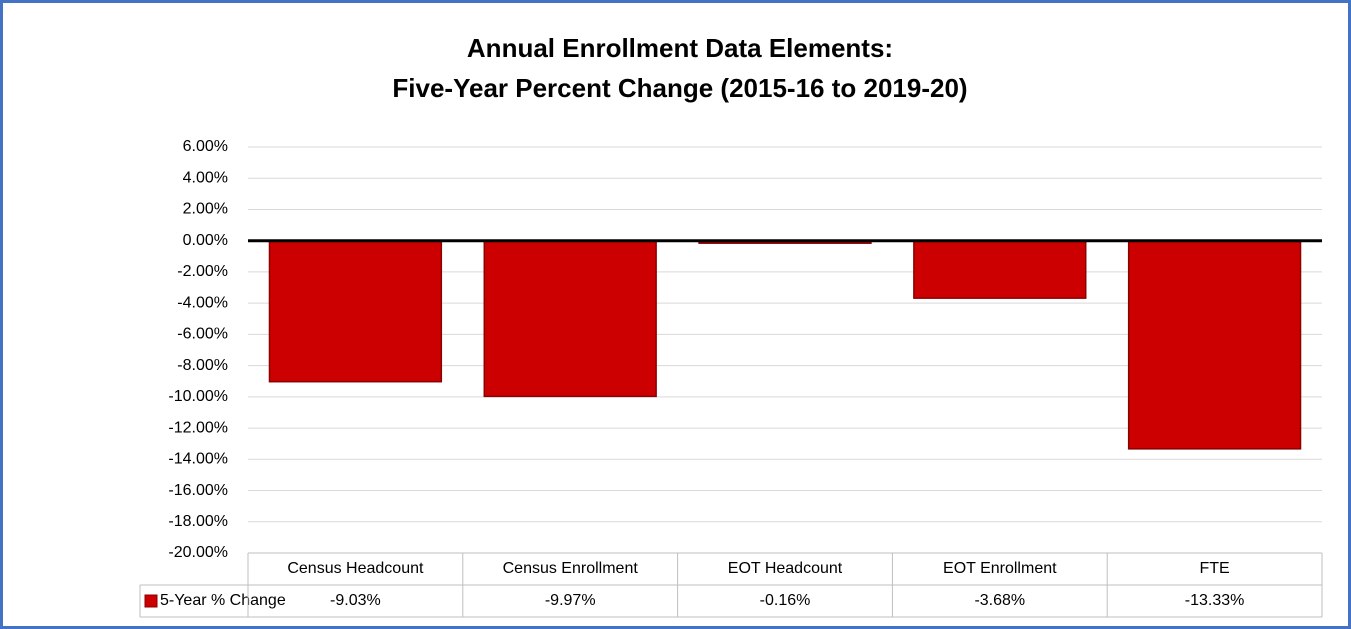  Describe the element at coordinates (198, 396) in the screenshot. I see `y-tick-label: -10.00%` at that location.